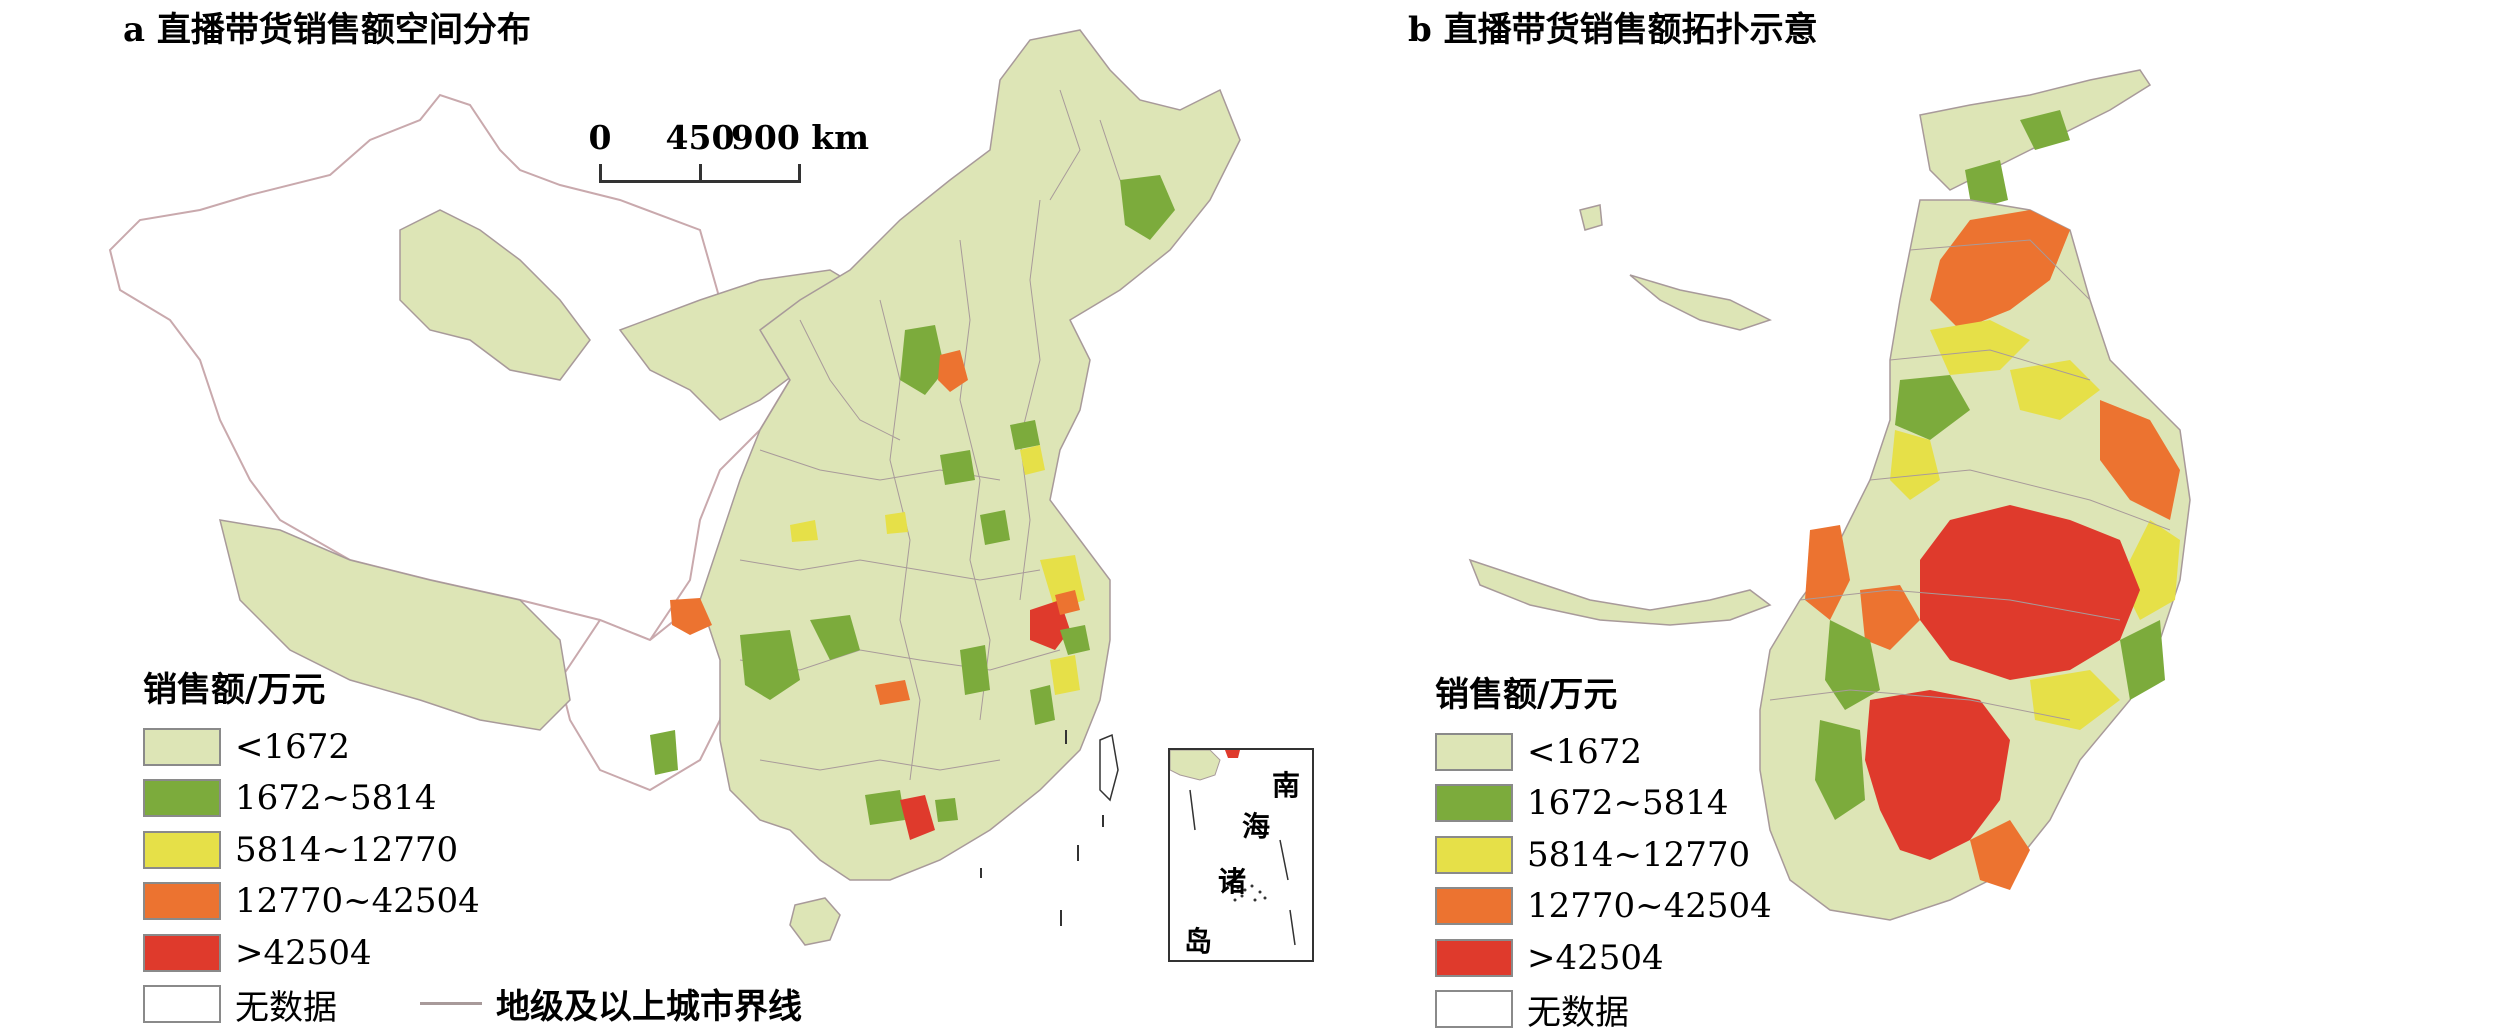 This screenshot has height=1035, width=2520. Describe the element at coordinates (664, 752) in the screenshot. I see `city-green-guizhou` at that location.